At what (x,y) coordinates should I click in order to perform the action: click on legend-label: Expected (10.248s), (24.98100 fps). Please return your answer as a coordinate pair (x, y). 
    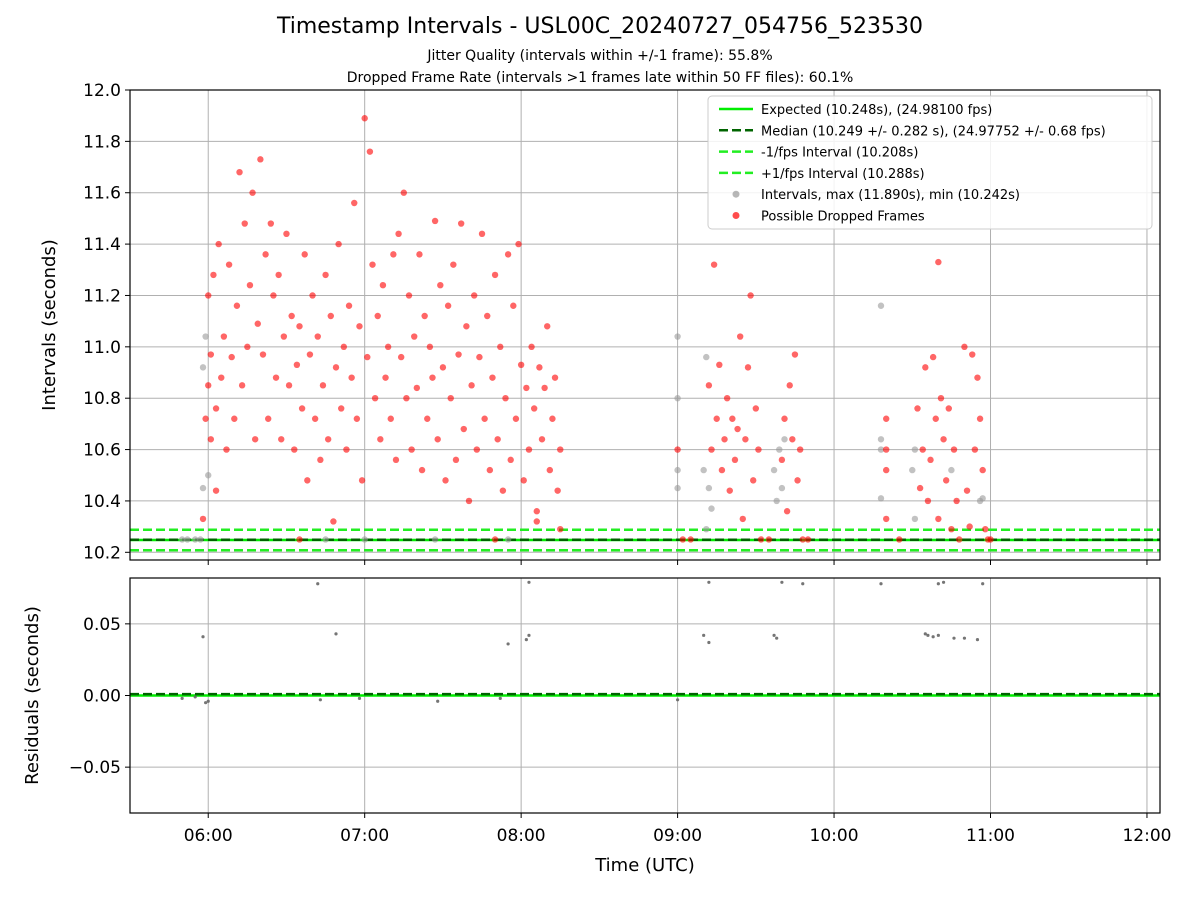
    Looking at the image, I should click on (876, 110).